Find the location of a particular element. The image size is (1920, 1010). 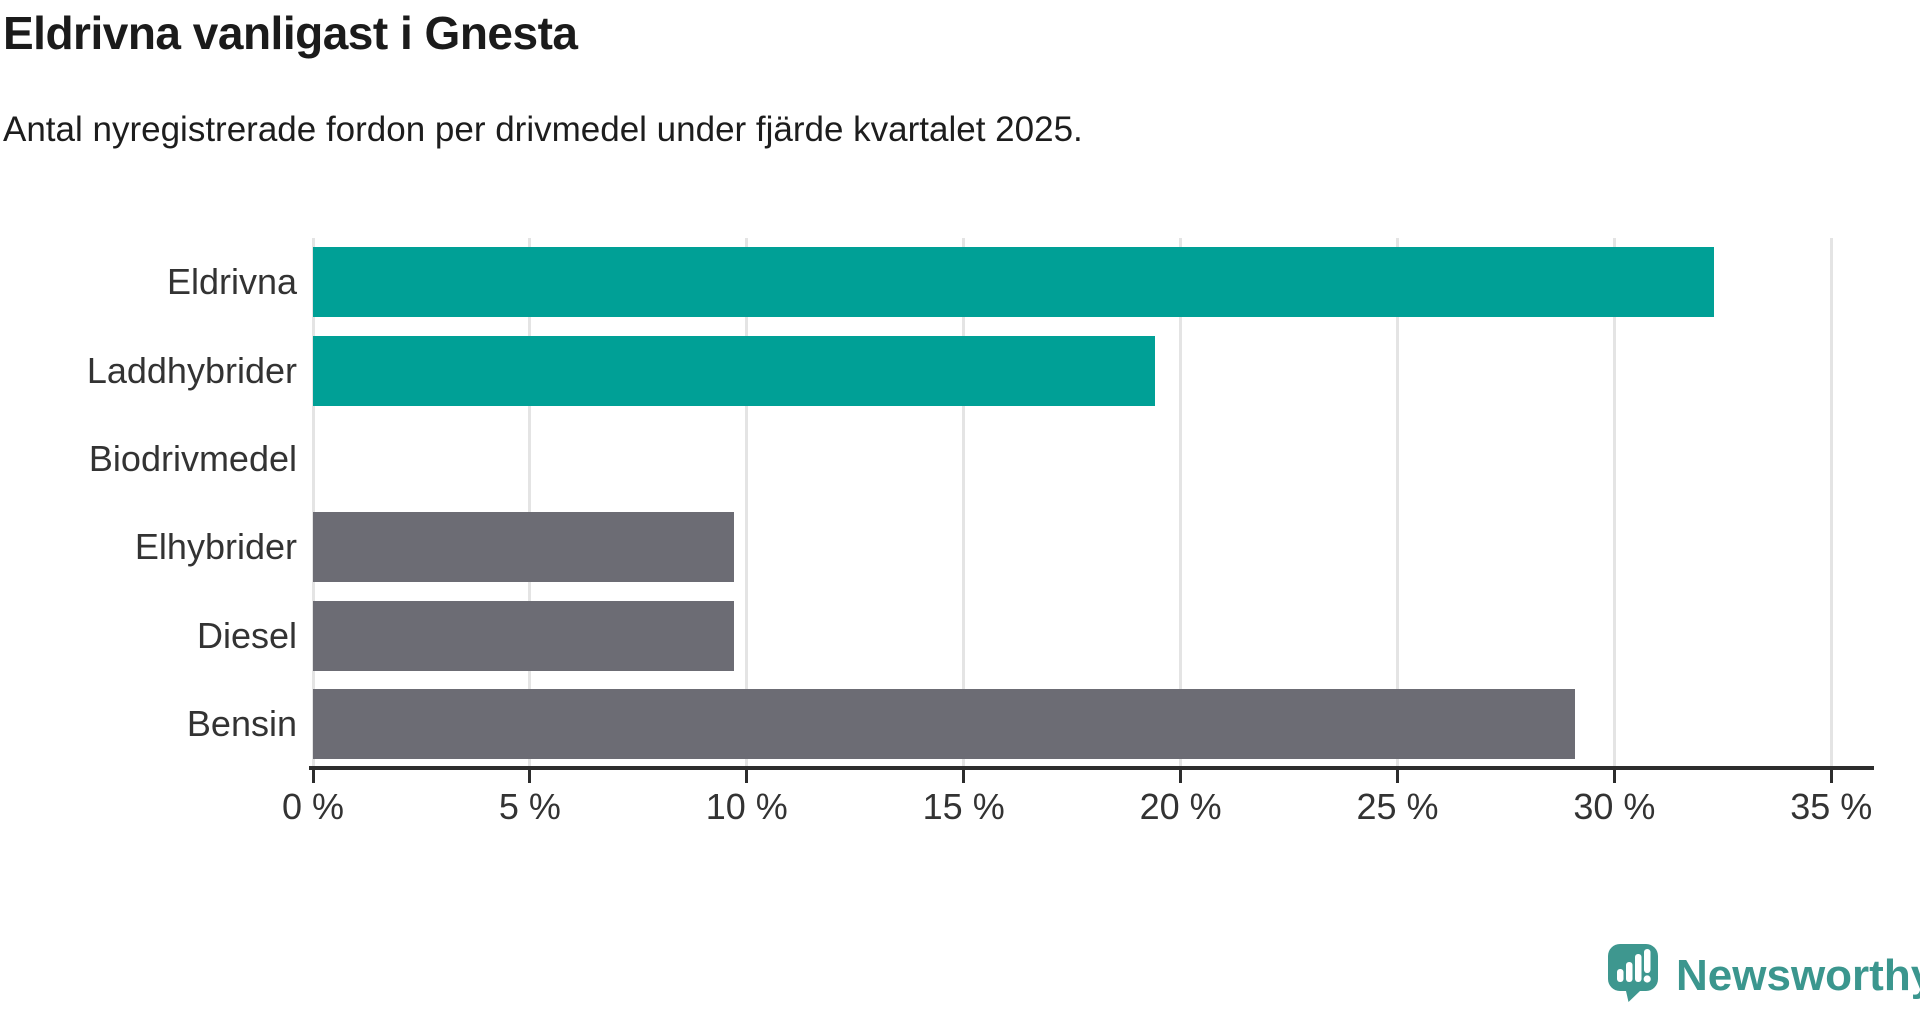

category-label: Bensin is located at coordinates (241, 723).